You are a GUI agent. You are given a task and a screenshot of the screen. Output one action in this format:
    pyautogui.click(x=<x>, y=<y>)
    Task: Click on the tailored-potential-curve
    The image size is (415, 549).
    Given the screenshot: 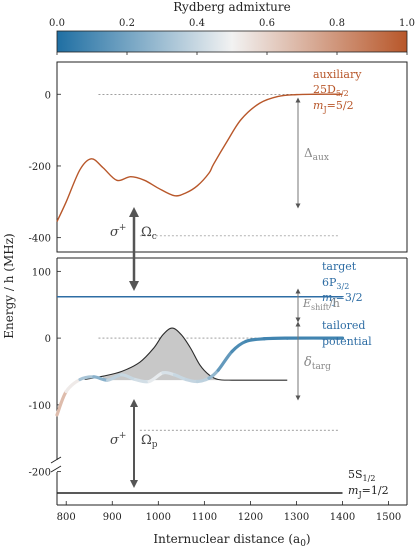 What is the action you would take?
    pyautogui.click(x=200, y=376)
    